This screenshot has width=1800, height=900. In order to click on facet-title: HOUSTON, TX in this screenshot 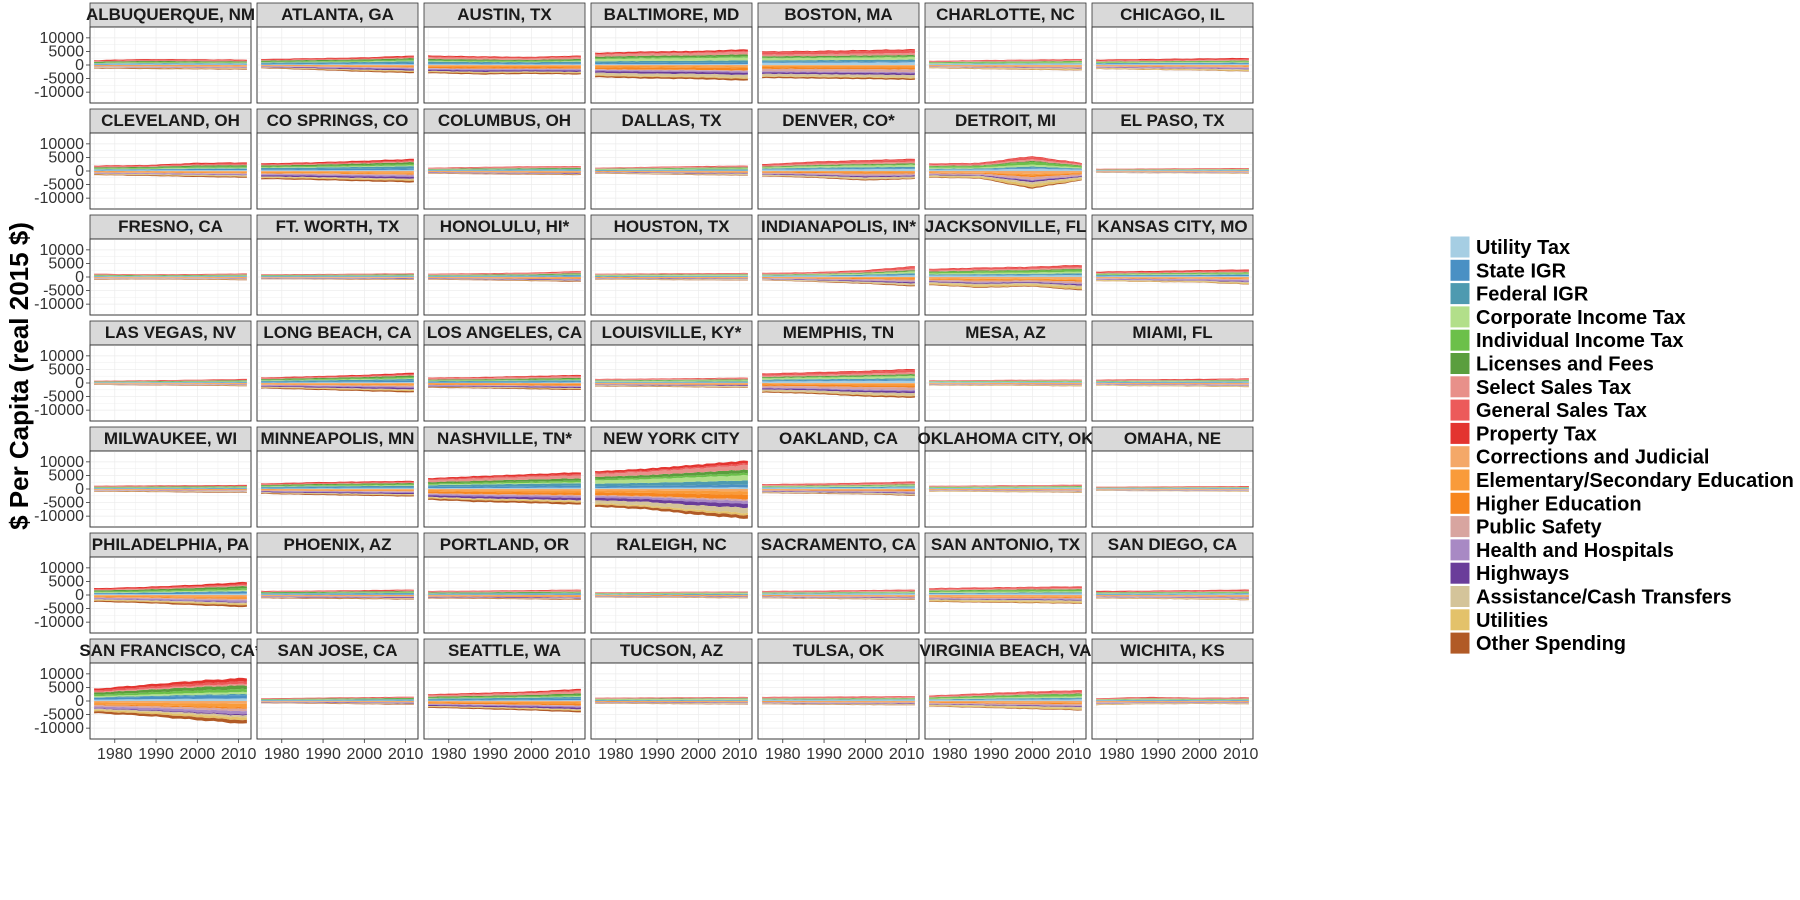, I will do `click(672, 226)`.